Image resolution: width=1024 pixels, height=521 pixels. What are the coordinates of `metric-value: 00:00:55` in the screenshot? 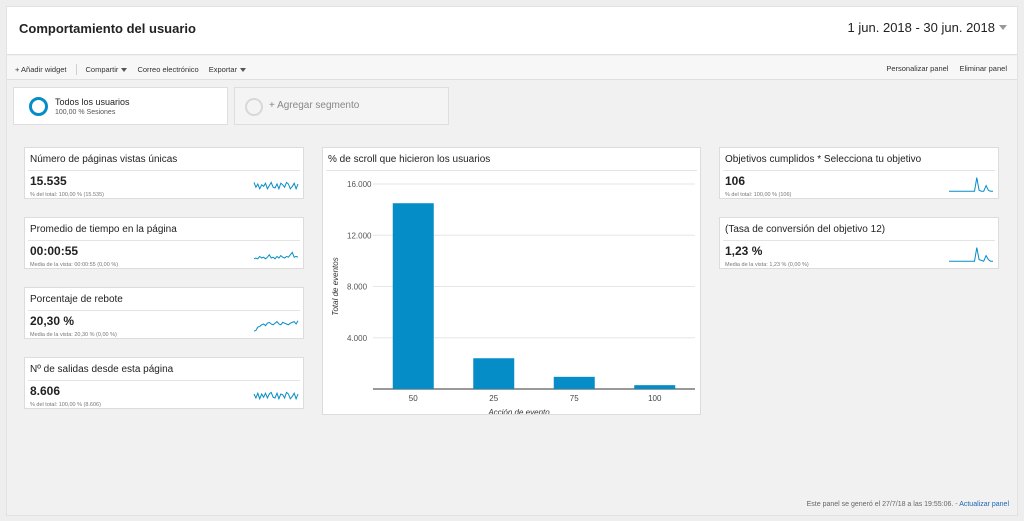 It's located at (54, 251).